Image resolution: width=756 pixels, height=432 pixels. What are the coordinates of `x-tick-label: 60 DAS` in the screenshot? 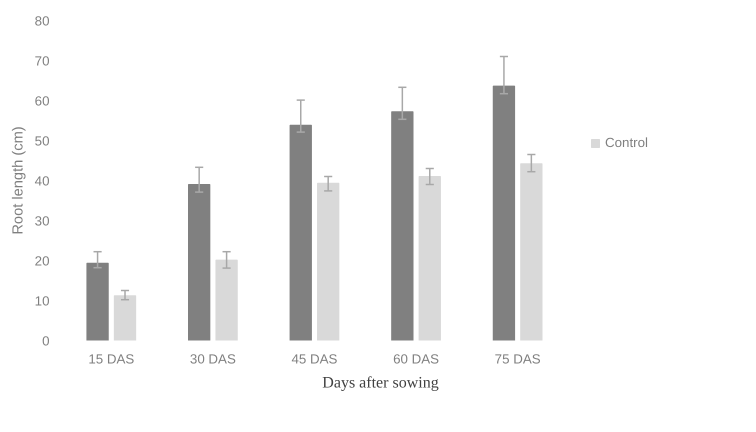 It's located at (416, 359).